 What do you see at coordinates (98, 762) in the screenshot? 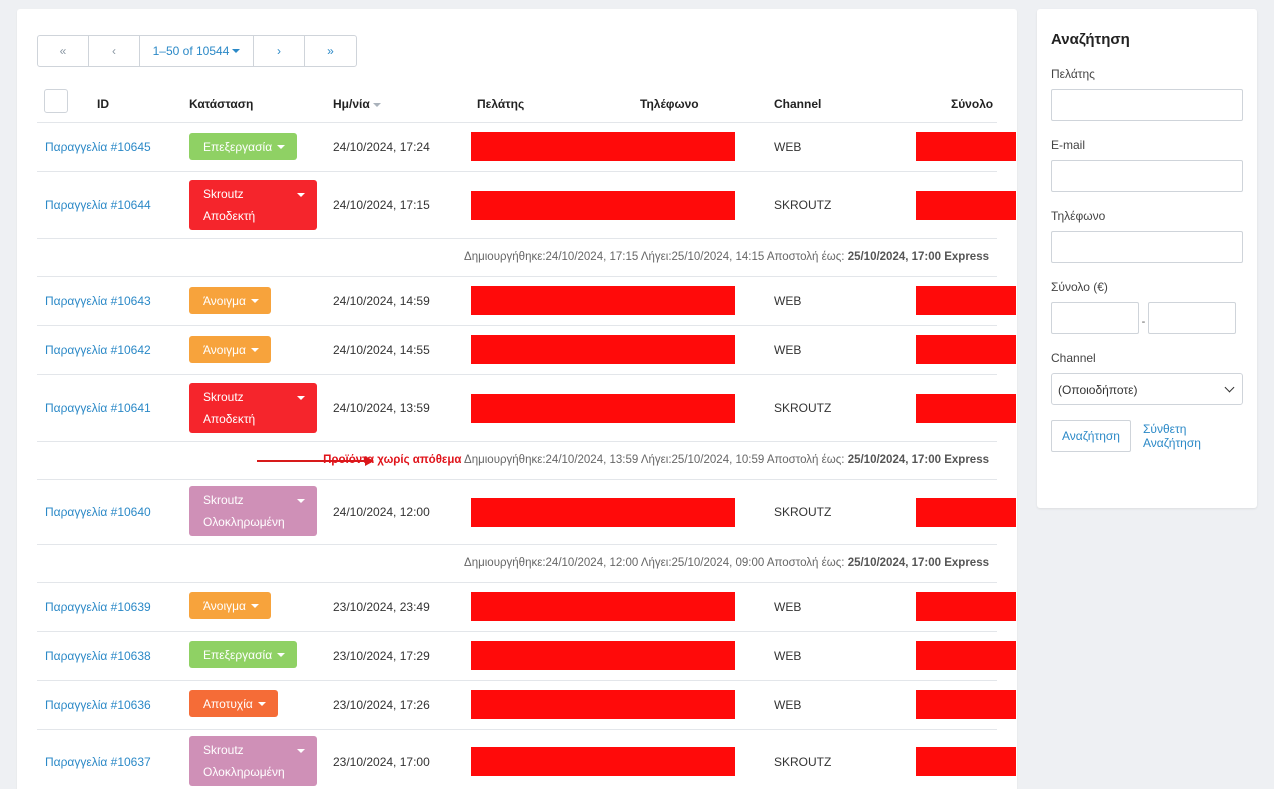
I see `order-link: Παραγγελία #10637` at bounding box center [98, 762].